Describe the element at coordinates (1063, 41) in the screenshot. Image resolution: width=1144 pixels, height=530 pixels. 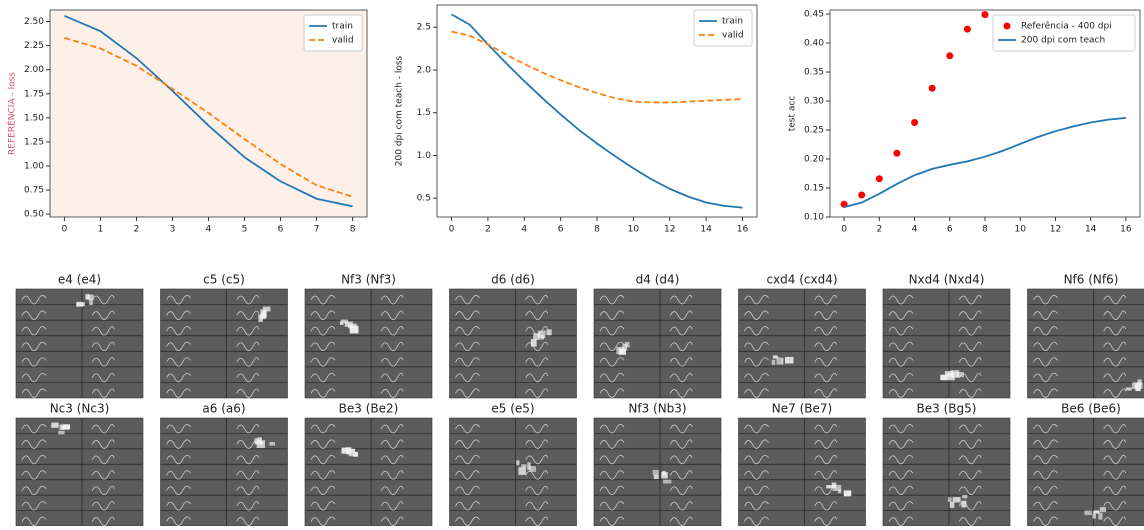
I see `legend-label: 200 dpi com teach` at that location.